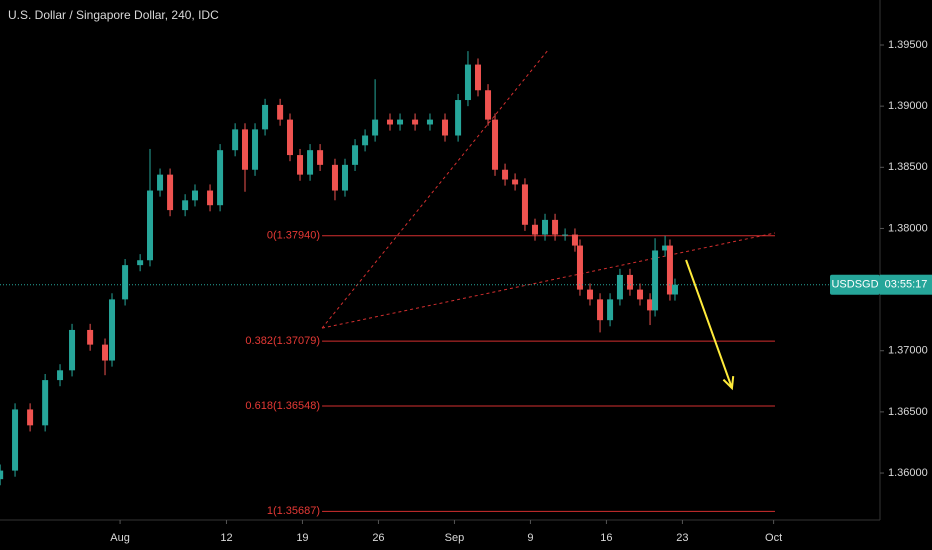  Describe the element at coordinates (908, 351) in the screenshot. I see `y-tick-label: 1.37000` at that location.